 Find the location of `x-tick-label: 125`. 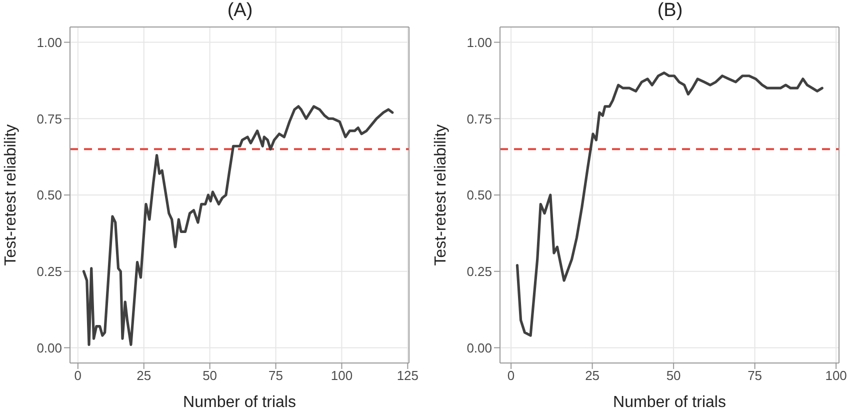

x-tick-label: 125 is located at coordinates (407, 376).